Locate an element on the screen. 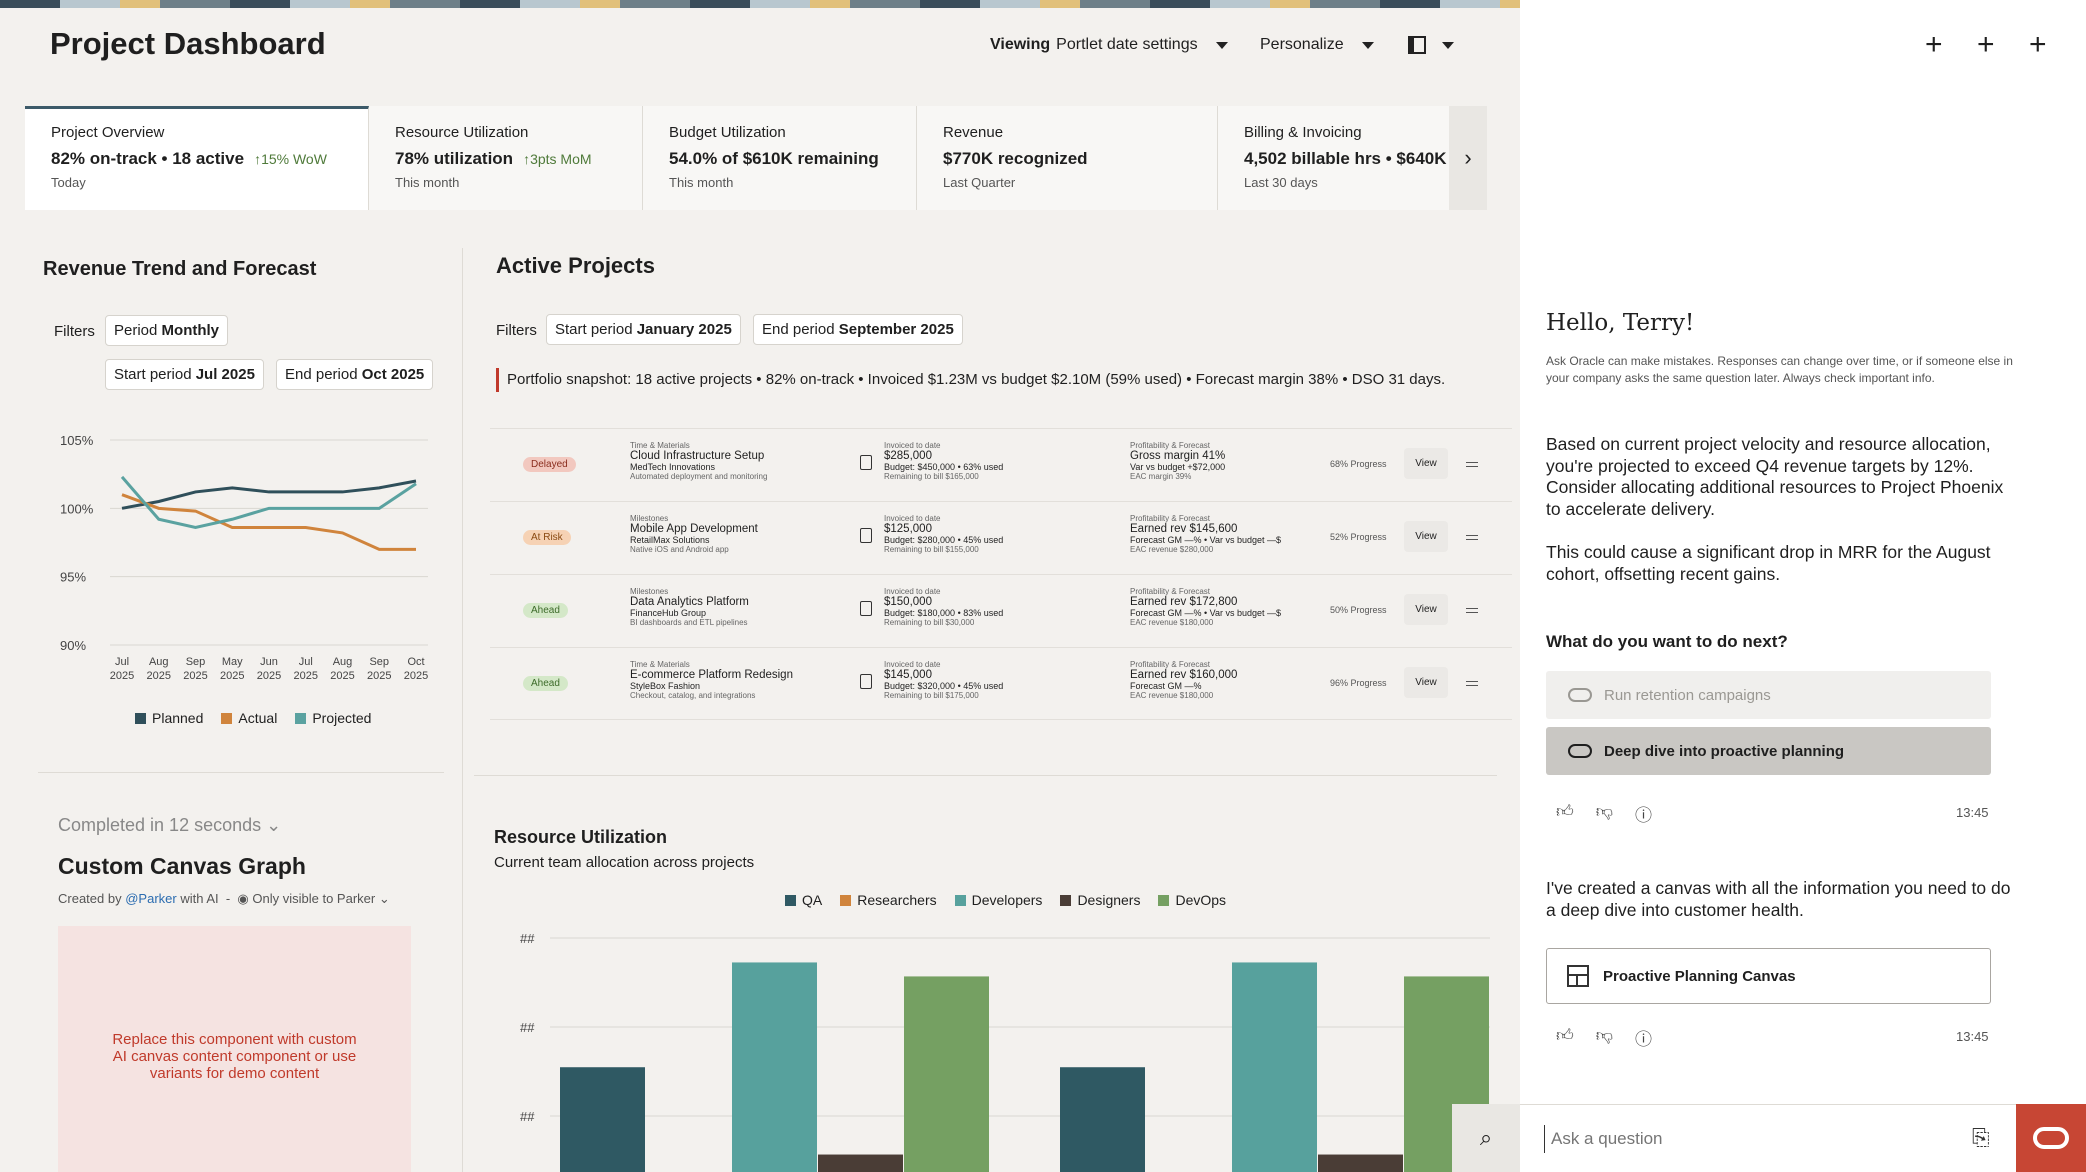  option-run-retention: Run retention campaigns is located at coordinates (1768, 695).